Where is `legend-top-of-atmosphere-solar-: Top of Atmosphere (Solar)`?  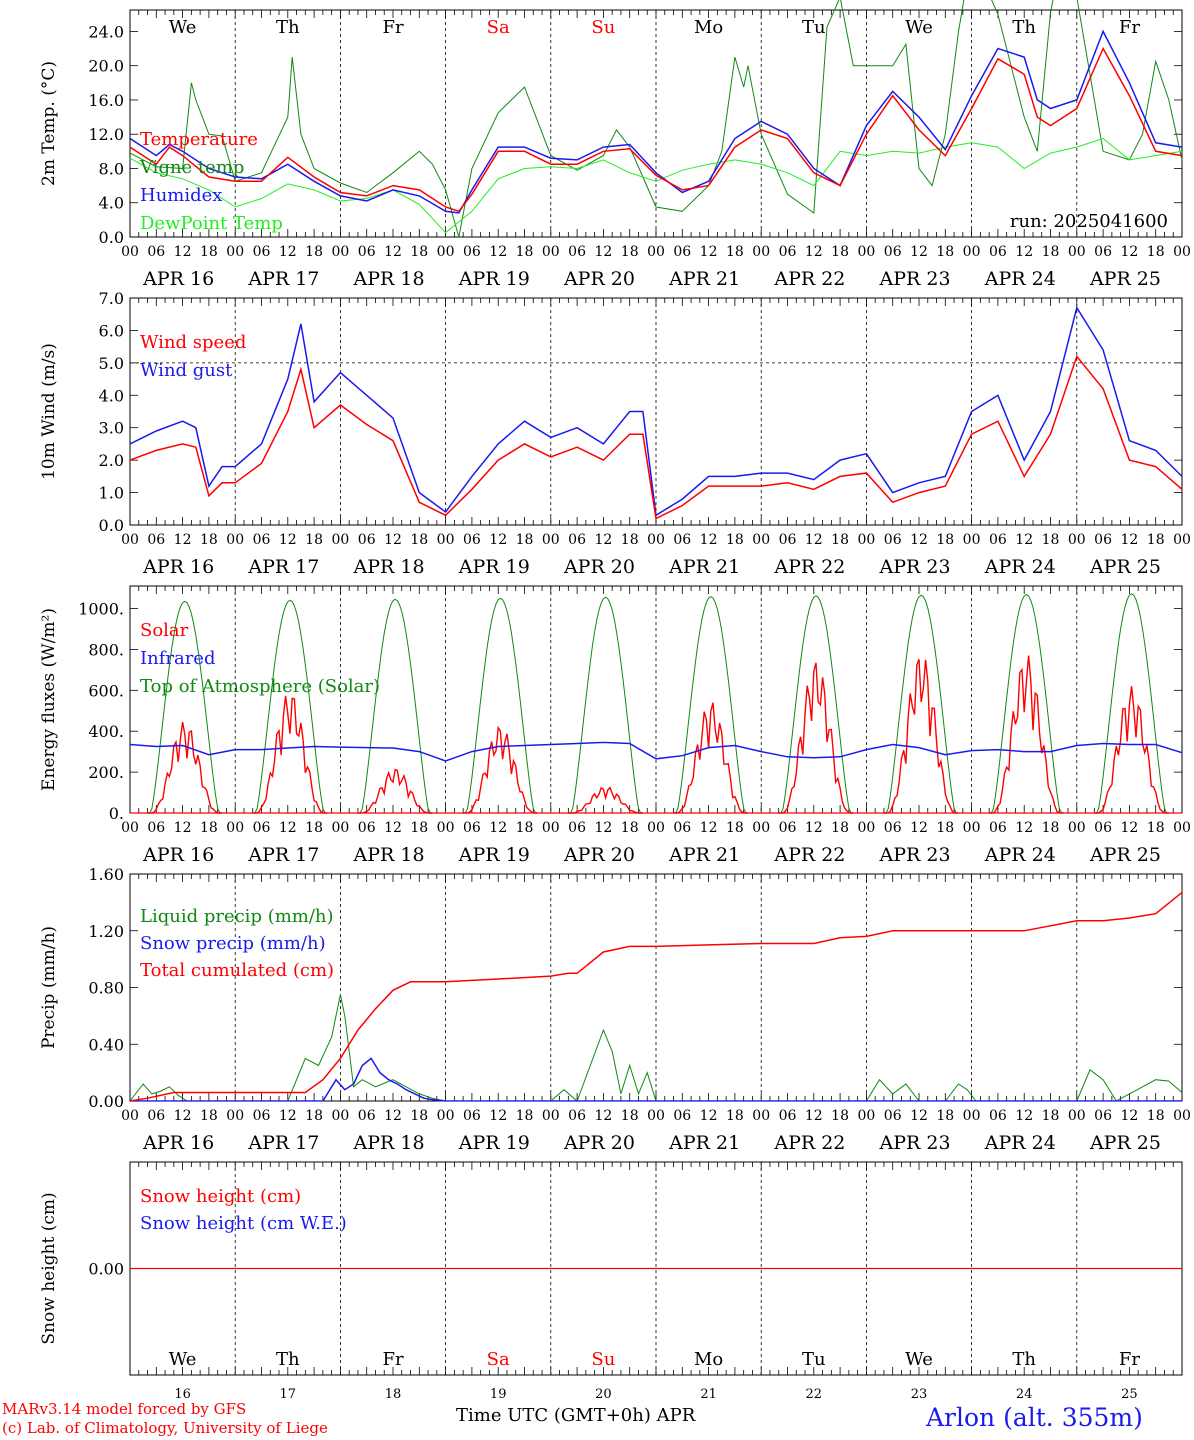 legend-top-of-atmosphere-solar-: Top of Atmosphere (Solar) is located at coordinates (260, 686).